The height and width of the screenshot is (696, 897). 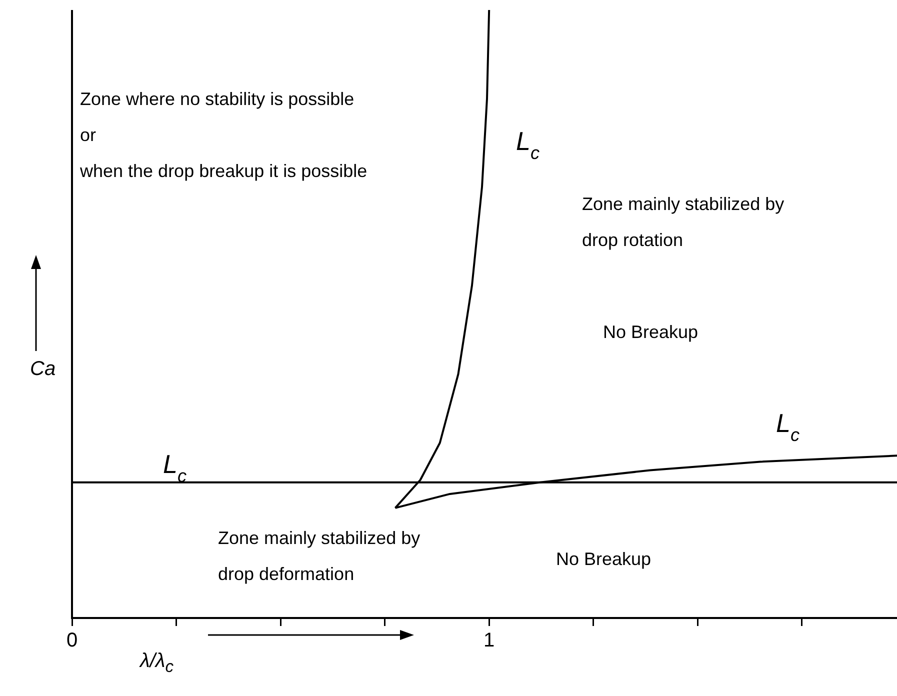 I want to click on annotation: Zone where no stability is possible or when the drop breakup it is possible, so click(x=223, y=135).